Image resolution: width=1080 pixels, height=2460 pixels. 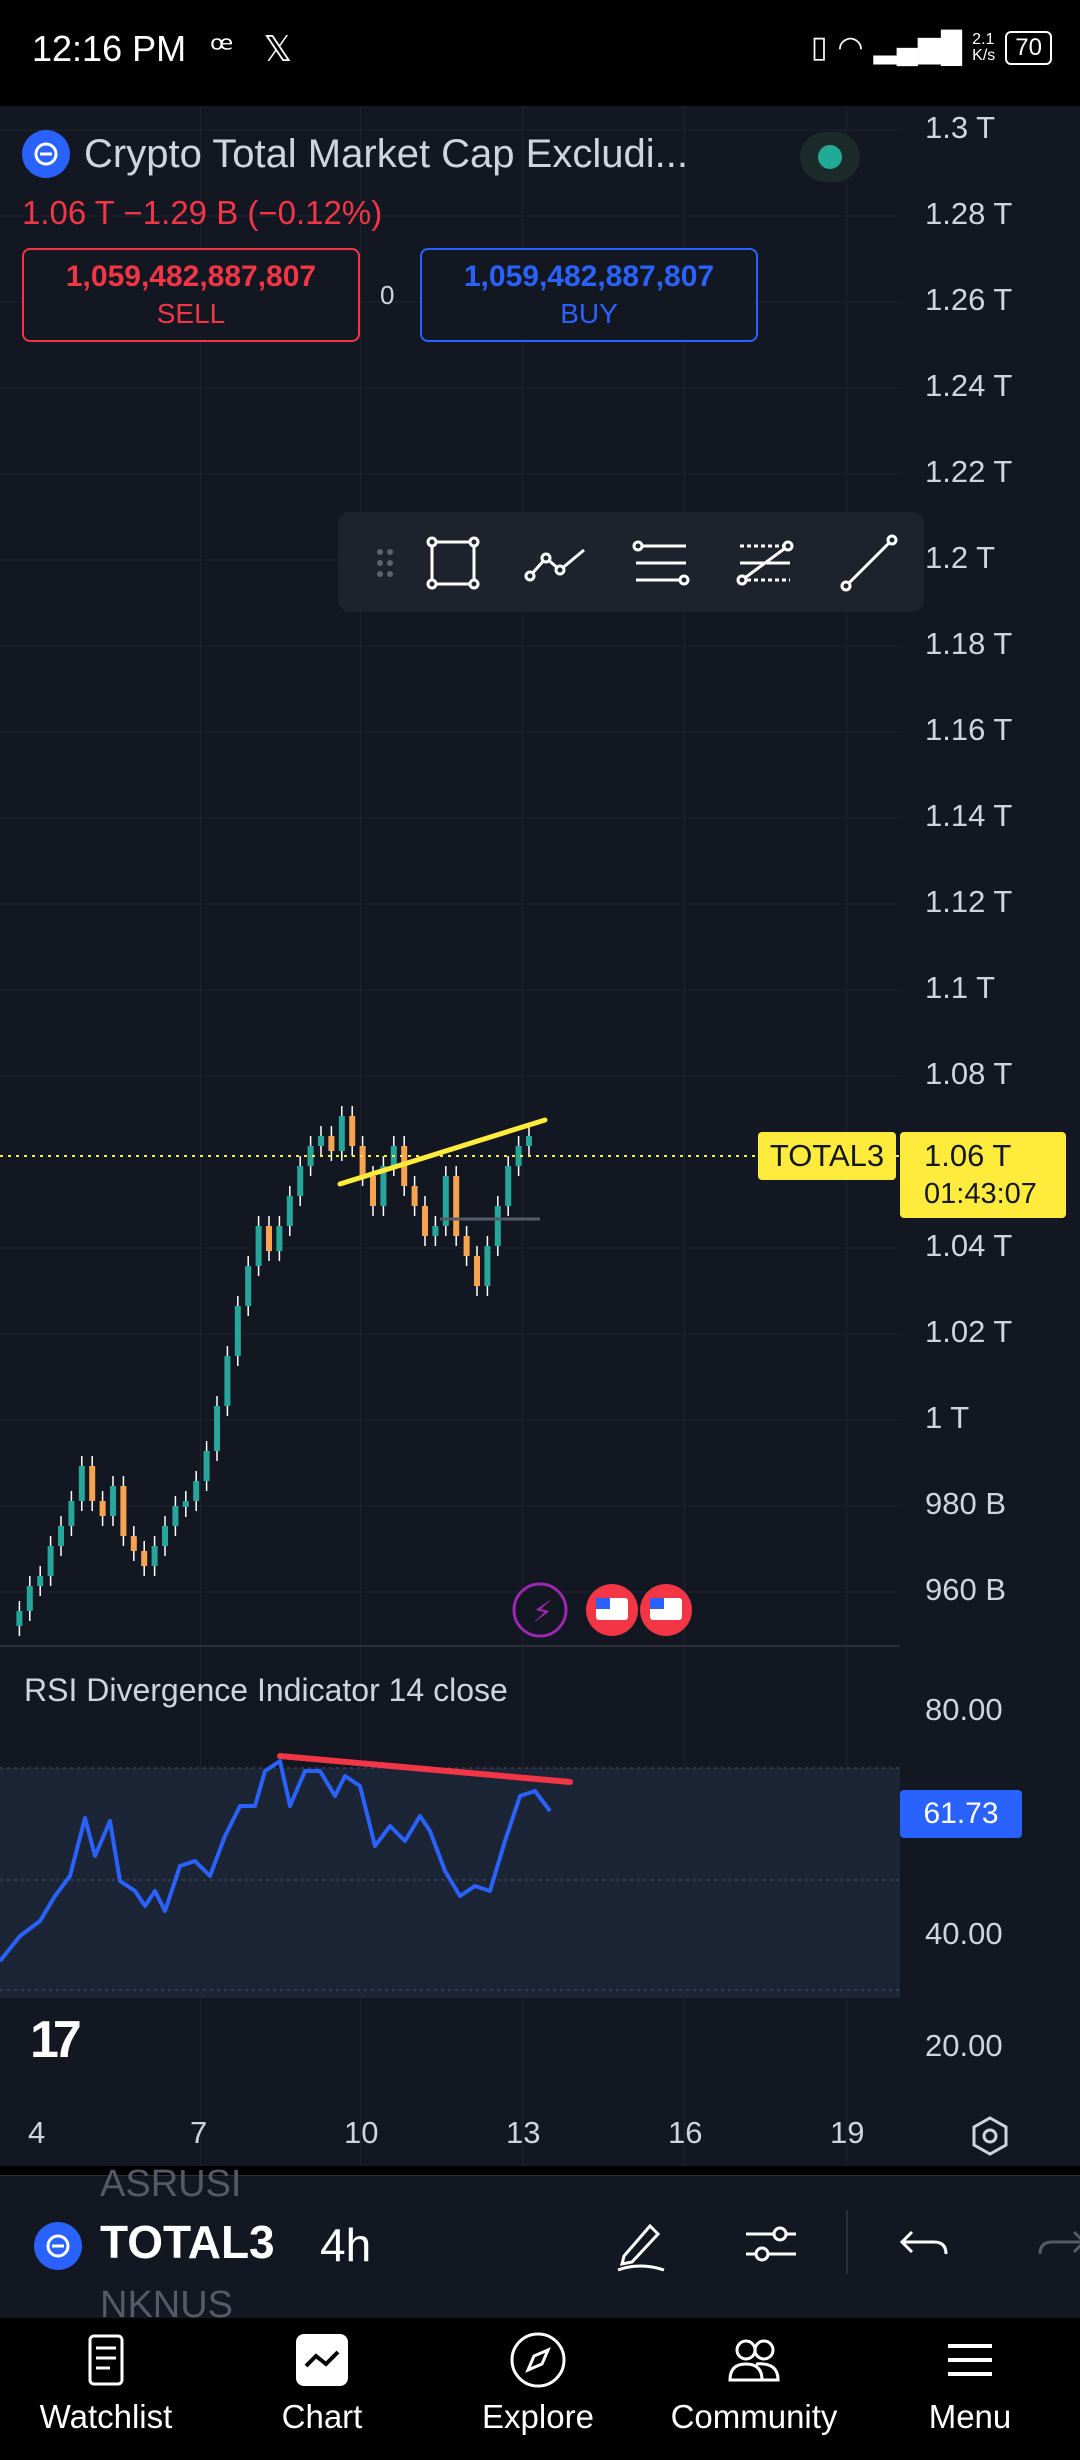 What do you see at coordinates (969, 815) in the screenshot?
I see `price-tick: 1.14 T` at bounding box center [969, 815].